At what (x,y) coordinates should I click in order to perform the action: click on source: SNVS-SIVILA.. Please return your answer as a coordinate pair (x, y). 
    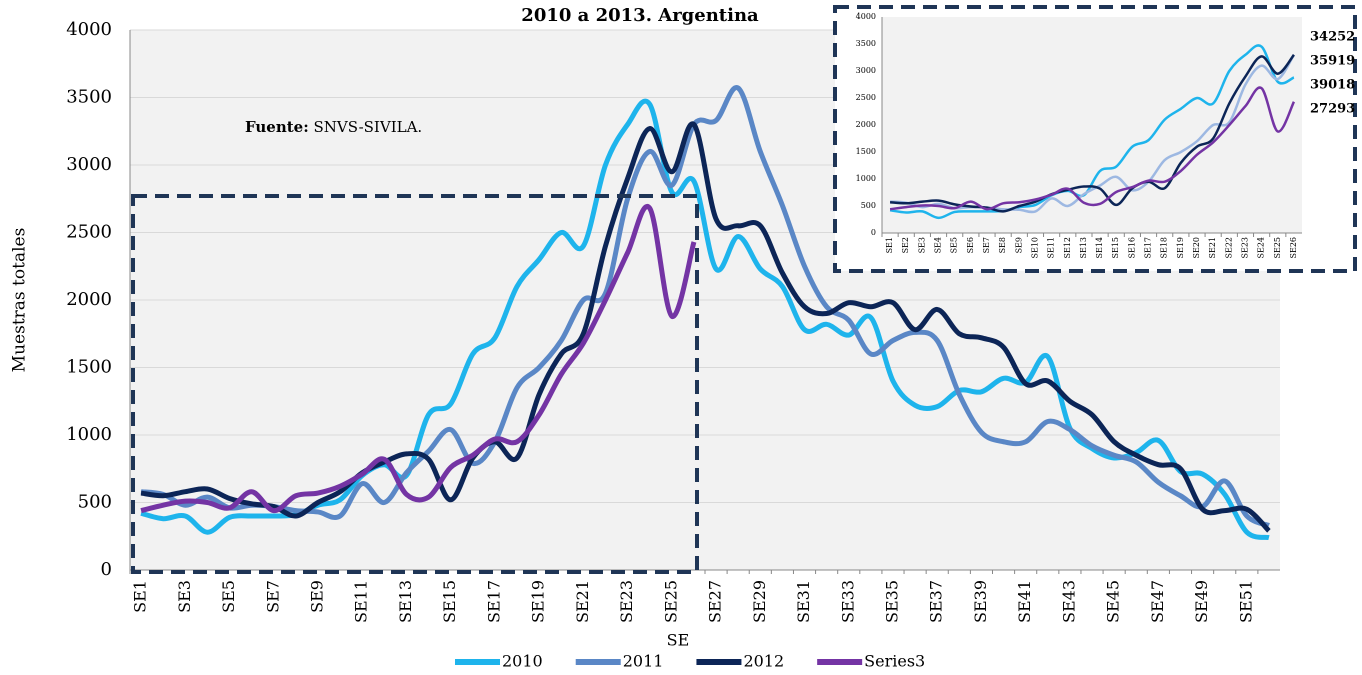
    Looking at the image, I should click on (368, 127).